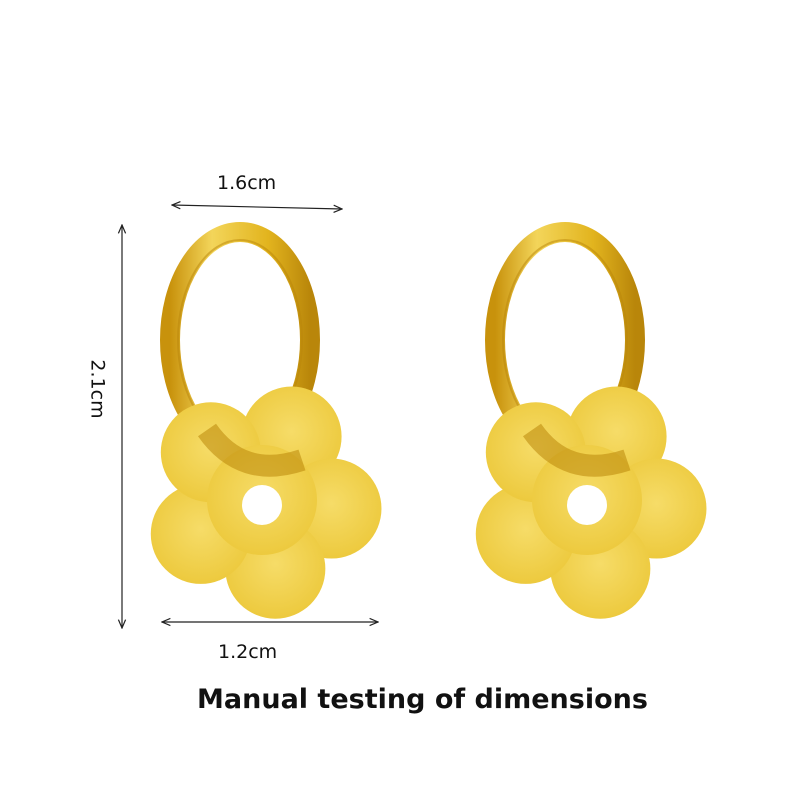 This screenshot has height=800, width=800. I want to click on height-label: 2.1cm, so click(97, 389).